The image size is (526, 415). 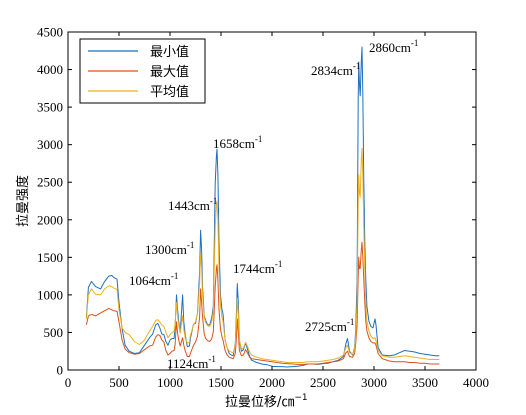 What do you see at coordinates (323, 382) in the screenshot?
I see `x-tick-label: 2500` at bounding box center [323, 382].